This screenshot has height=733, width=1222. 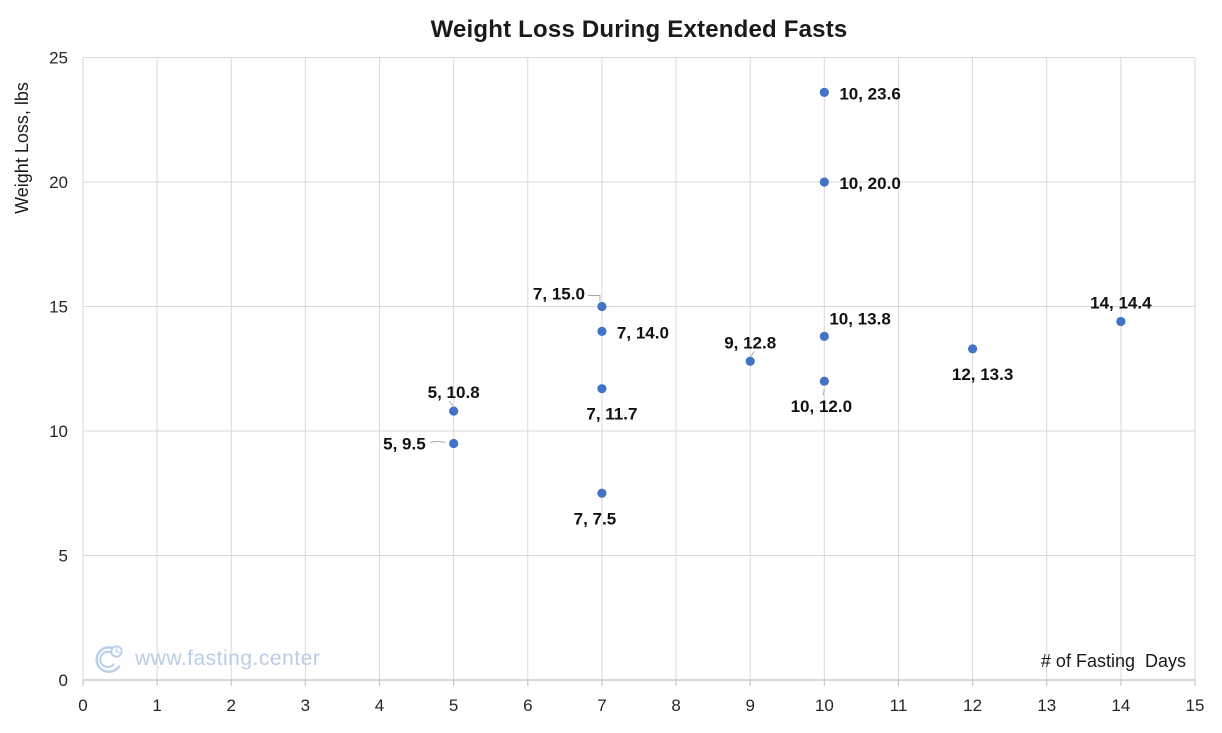 I want to click on x-tick-label: 13, so click(x=1046, y=705).